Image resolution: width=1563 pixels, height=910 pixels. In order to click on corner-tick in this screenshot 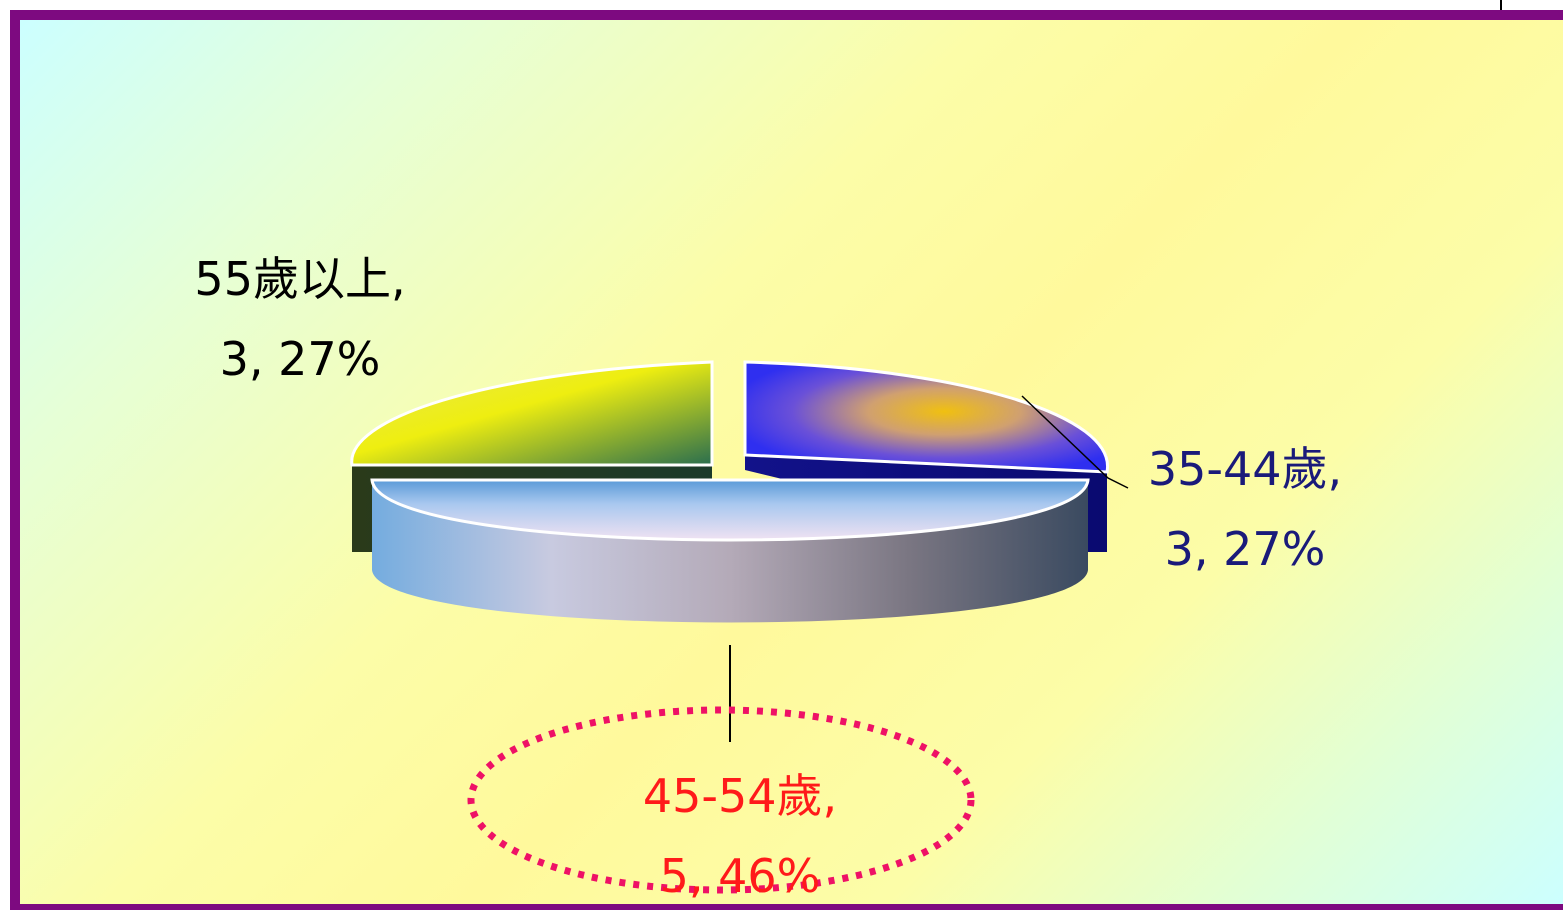, I will do `click(1501, 5)`.